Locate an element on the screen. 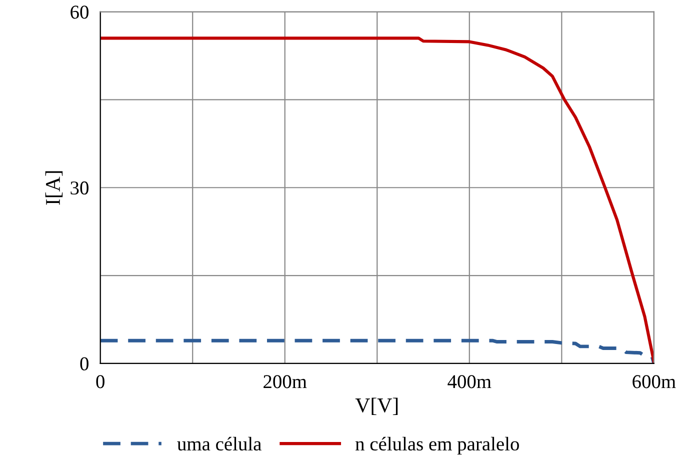 This screenshot has height=472, width=692. y-tick-label: 30 is located at coordinates (79, 188).